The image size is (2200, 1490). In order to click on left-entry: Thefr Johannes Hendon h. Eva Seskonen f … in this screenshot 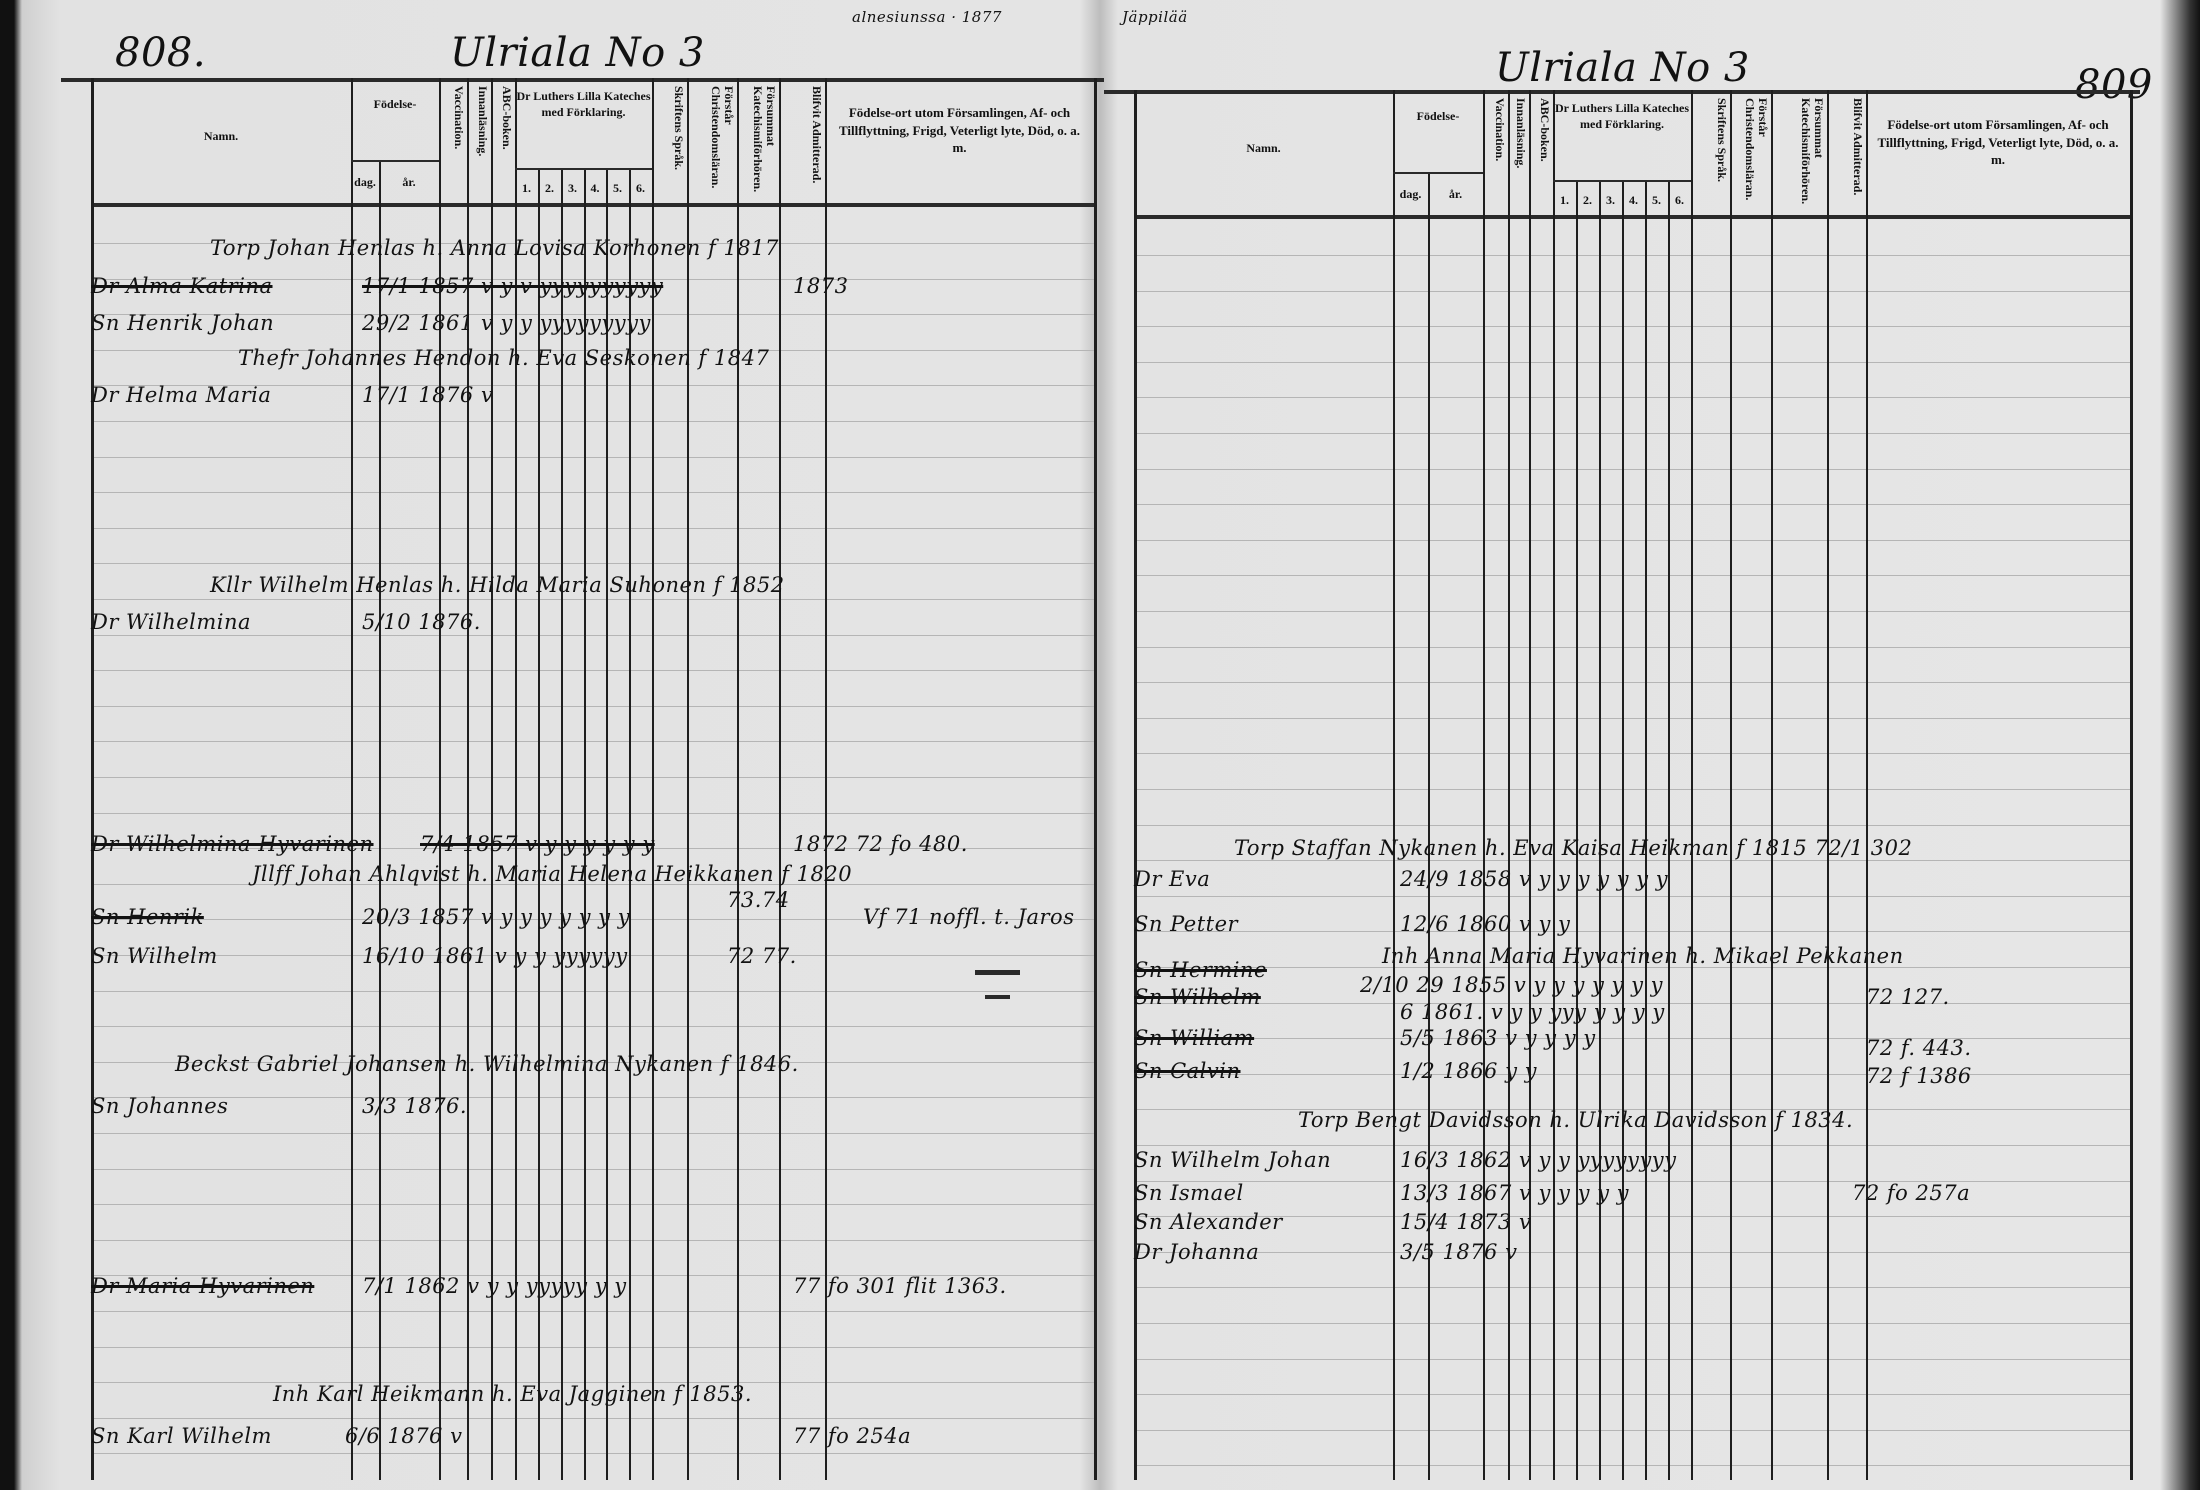, I will do `click(504, 358)`.